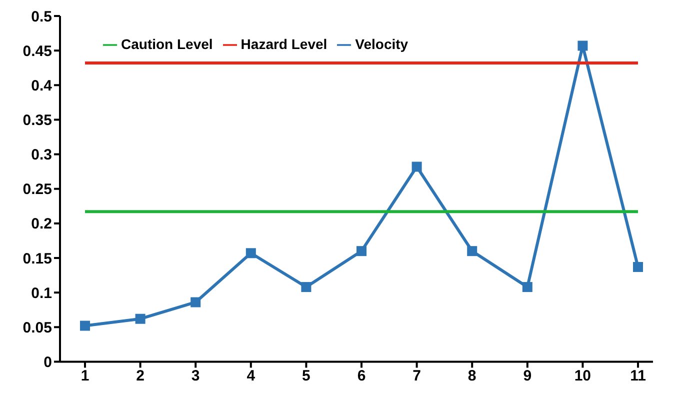 This screenshot has width=681, height=418. Describe the element at coordinates (41, 293) in the screenshot. I see `y-tick-label: 0.1` at that location.